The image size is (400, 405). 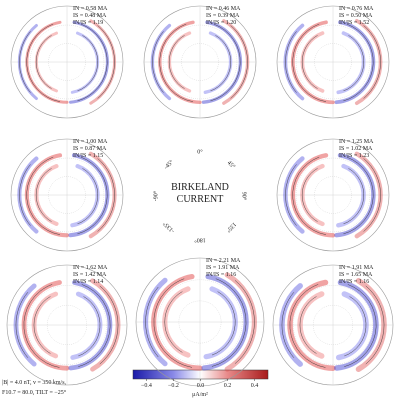 I want to click on colorbar-tick-label: −0.2, so click(x=173, y=386).